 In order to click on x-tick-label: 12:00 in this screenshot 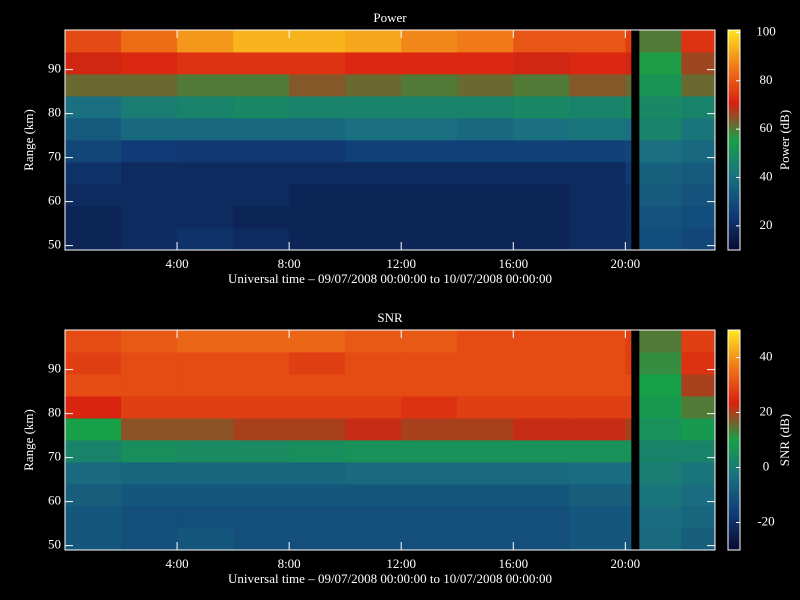, I will do `click(401, 263)`.